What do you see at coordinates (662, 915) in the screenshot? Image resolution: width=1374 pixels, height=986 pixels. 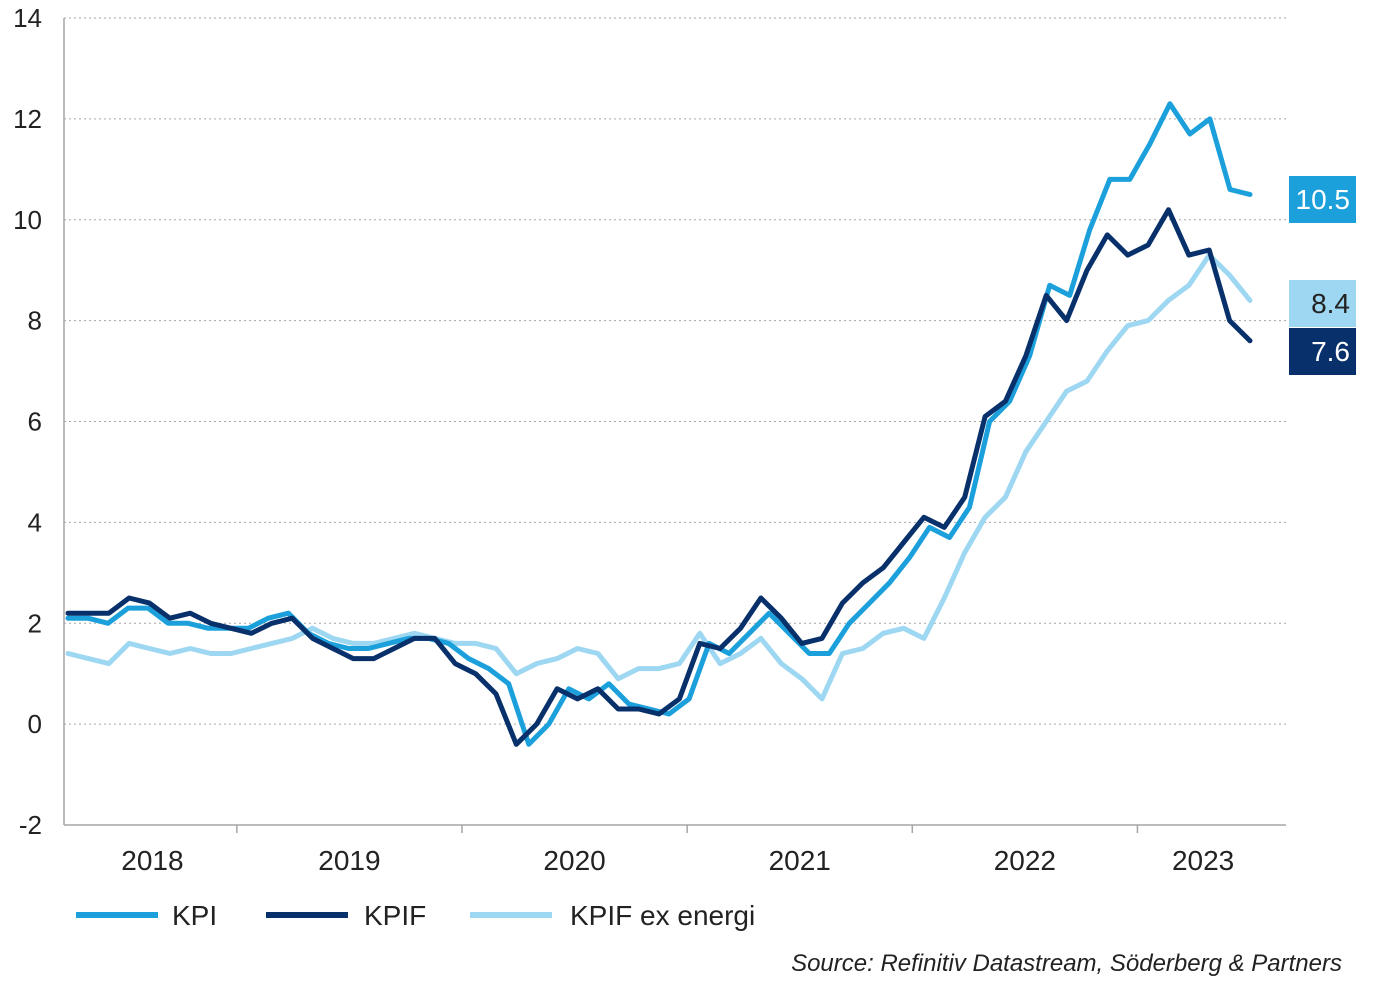 I see `legend-label: KPIF ex energi` at bounding box center [662, 915].